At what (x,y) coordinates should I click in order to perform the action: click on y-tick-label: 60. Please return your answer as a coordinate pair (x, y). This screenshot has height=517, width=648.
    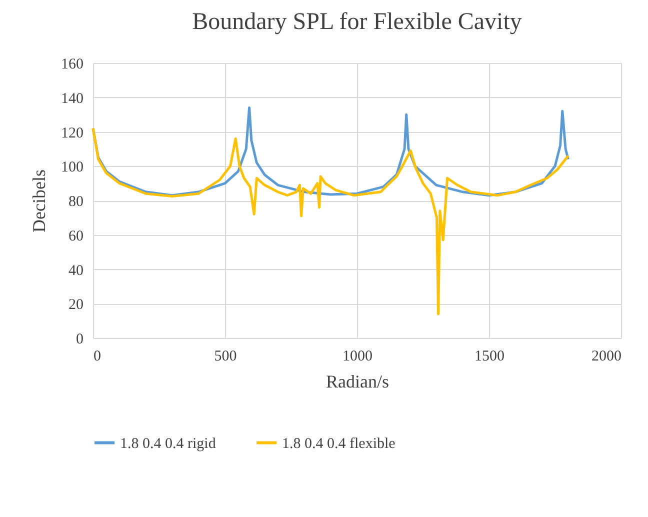
    Looking at the image, I should click on (76, 236).